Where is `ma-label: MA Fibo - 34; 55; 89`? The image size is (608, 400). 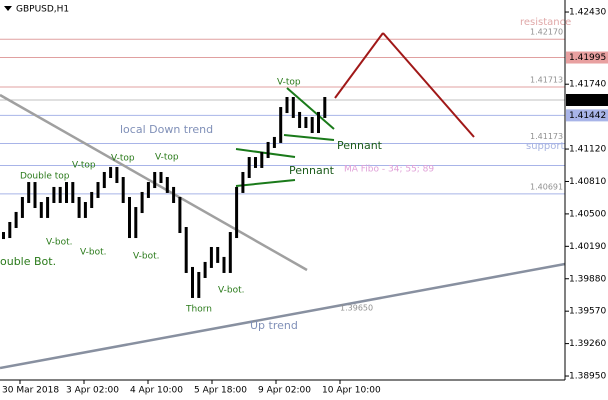
ma-label: MA Fibo - 34; 55; 89 is located at coordinates (389, 170).